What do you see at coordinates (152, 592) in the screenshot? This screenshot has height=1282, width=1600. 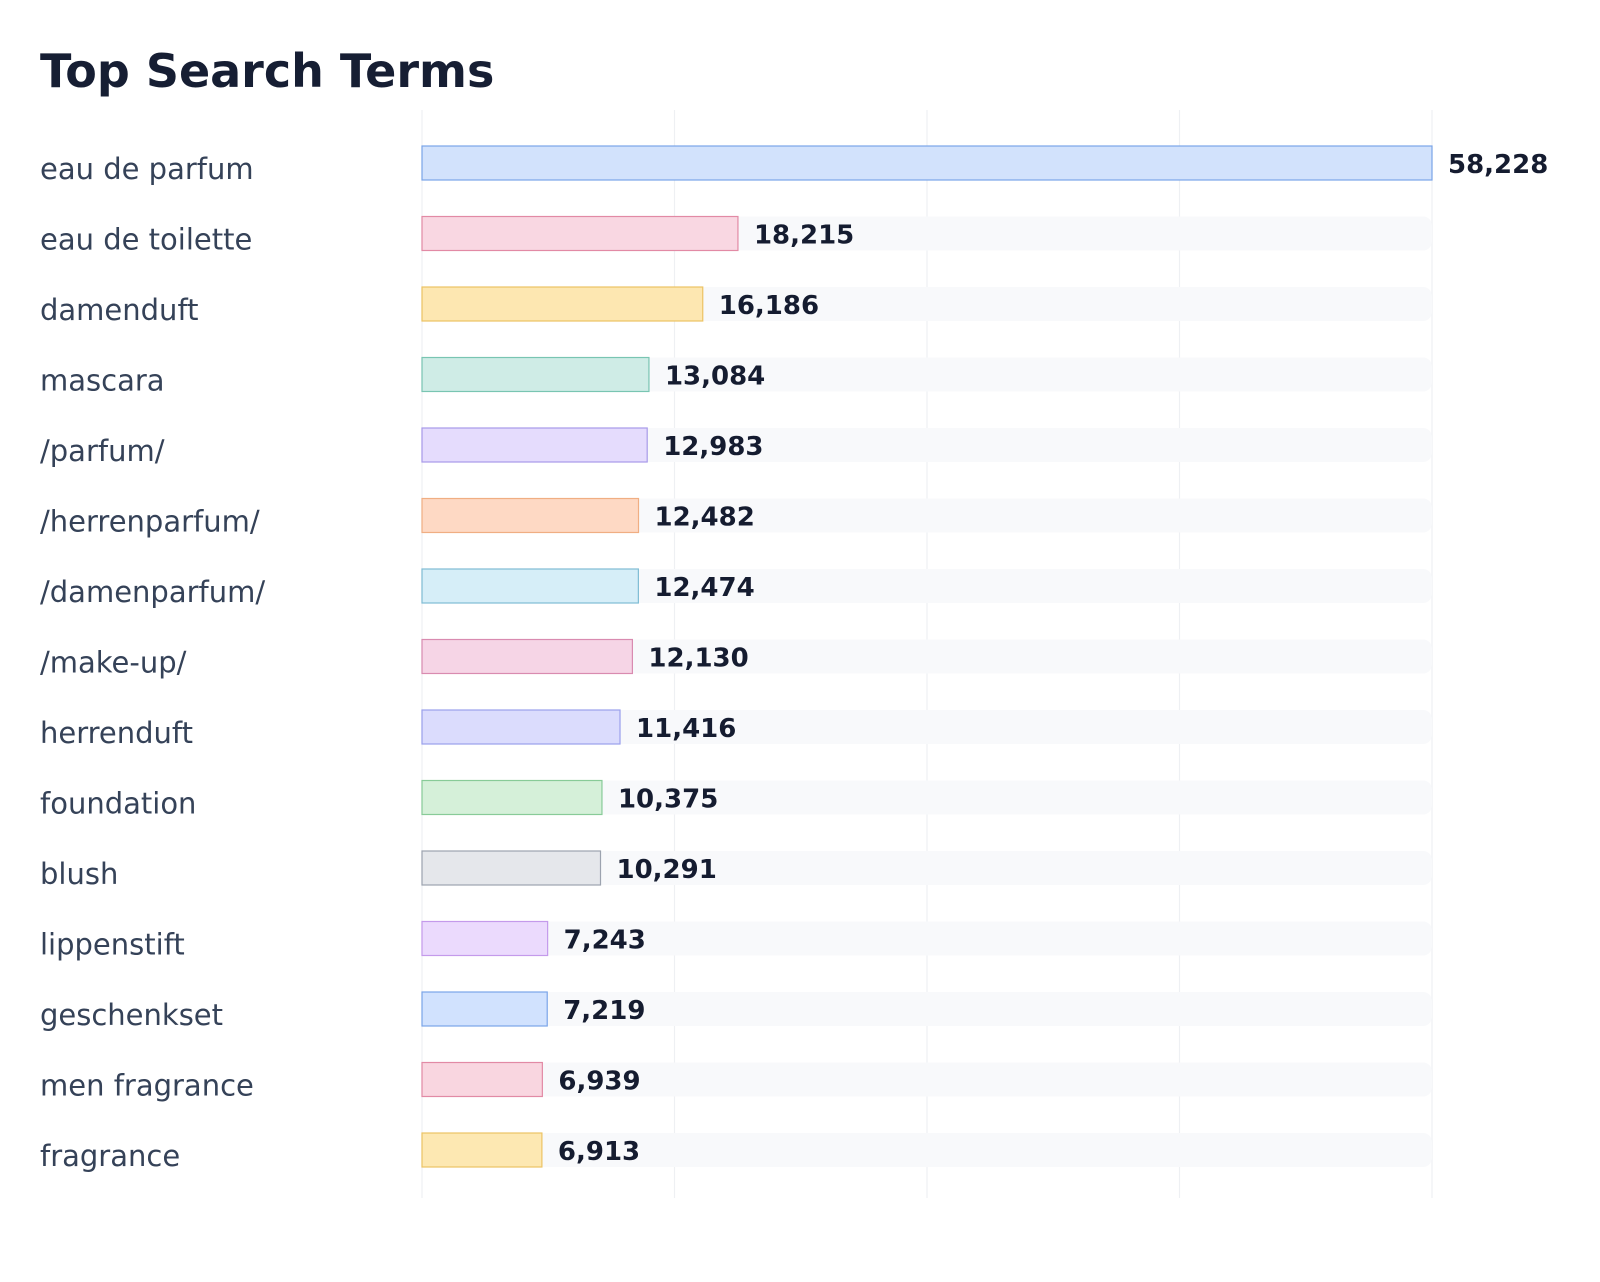 I see `category-label: /damenparfum/` at bounding box center [152, 592].